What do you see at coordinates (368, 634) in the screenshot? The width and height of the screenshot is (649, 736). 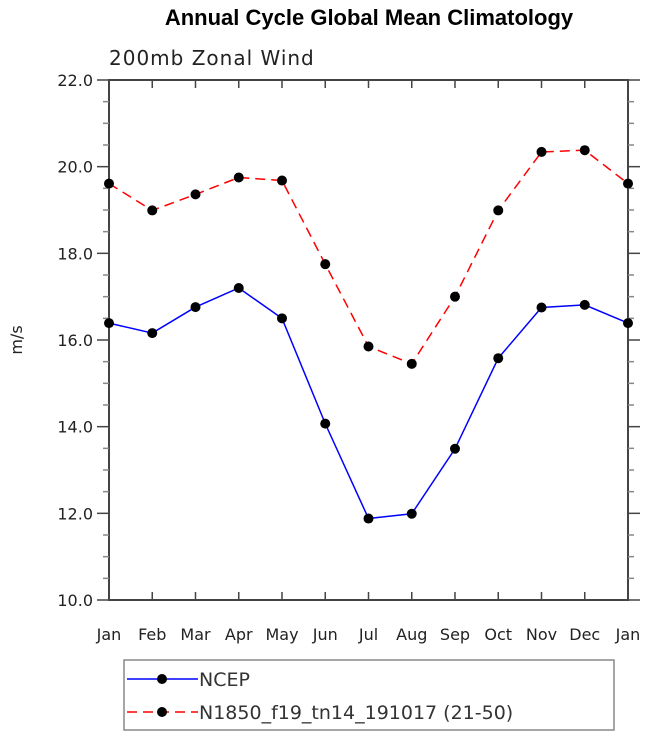 I see `x-tick-label: Jul` at bounding box center [368, 634].